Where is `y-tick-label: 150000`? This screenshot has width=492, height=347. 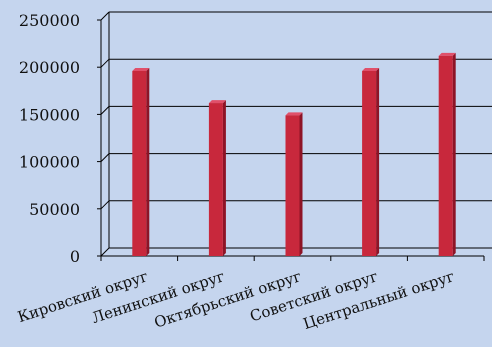 y-tick-label: 150000 is located at coordinates (49, 114).